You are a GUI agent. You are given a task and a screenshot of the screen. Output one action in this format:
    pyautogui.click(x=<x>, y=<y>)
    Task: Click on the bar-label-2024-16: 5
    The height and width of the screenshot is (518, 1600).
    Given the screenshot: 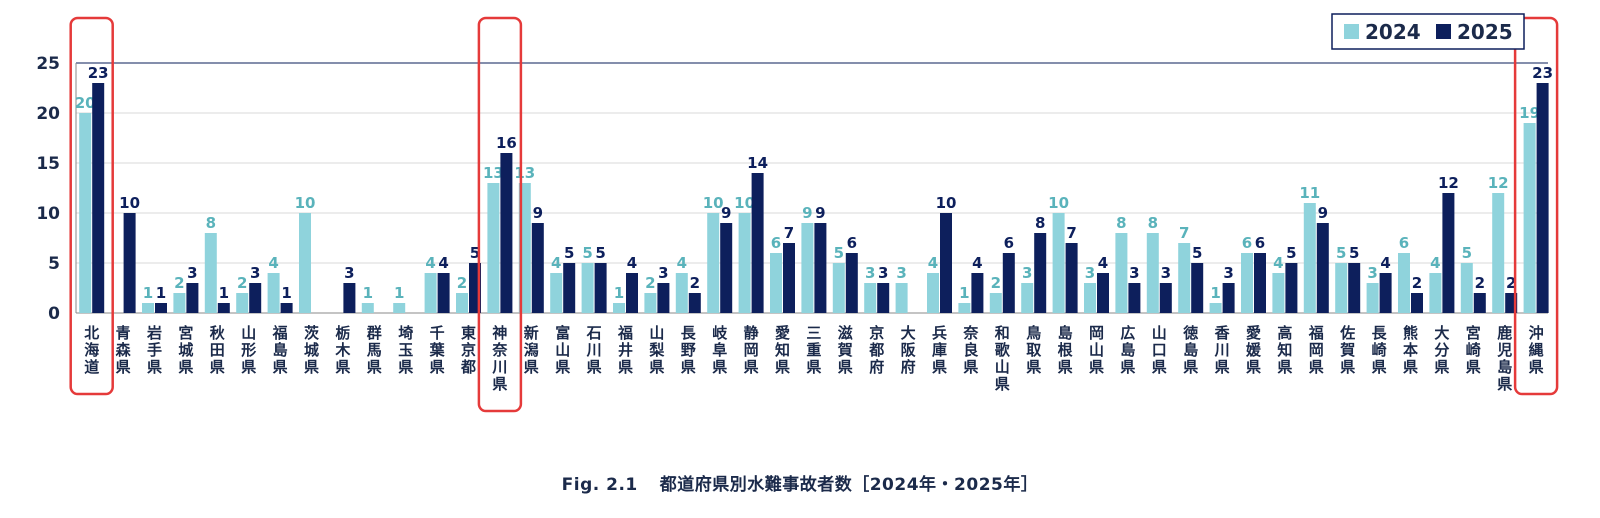 What is the action you would take?
    pyautogui.click(x=587, y=253)
    